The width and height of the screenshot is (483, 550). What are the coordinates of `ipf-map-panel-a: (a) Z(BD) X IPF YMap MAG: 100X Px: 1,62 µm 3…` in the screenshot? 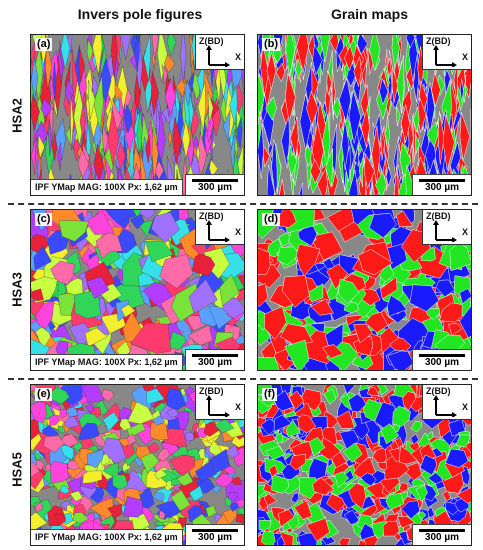 It's located at (137, 115).